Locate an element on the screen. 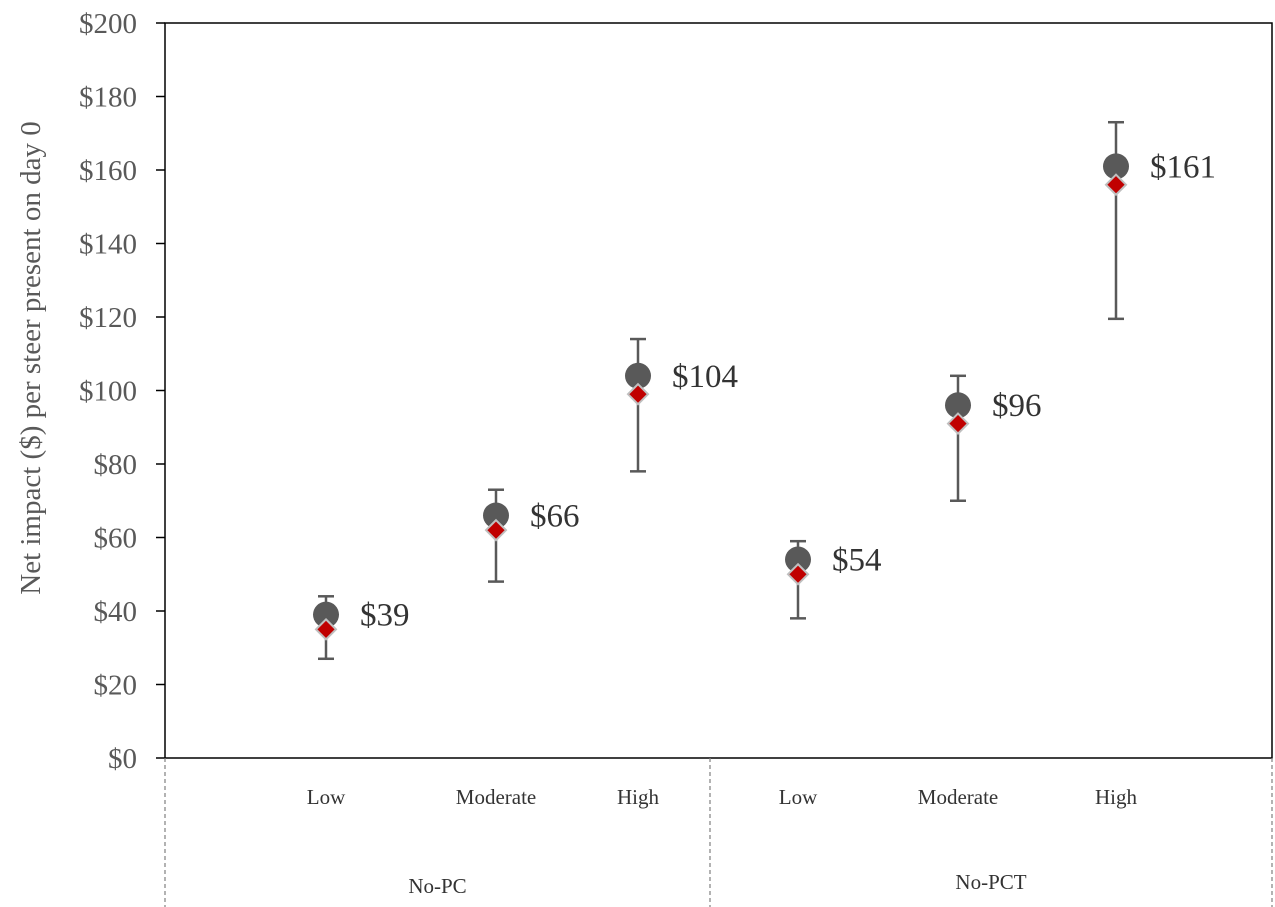 This screenshot has height=907, width=1275. data-label: $96 is located at coordinates (1017, 406).